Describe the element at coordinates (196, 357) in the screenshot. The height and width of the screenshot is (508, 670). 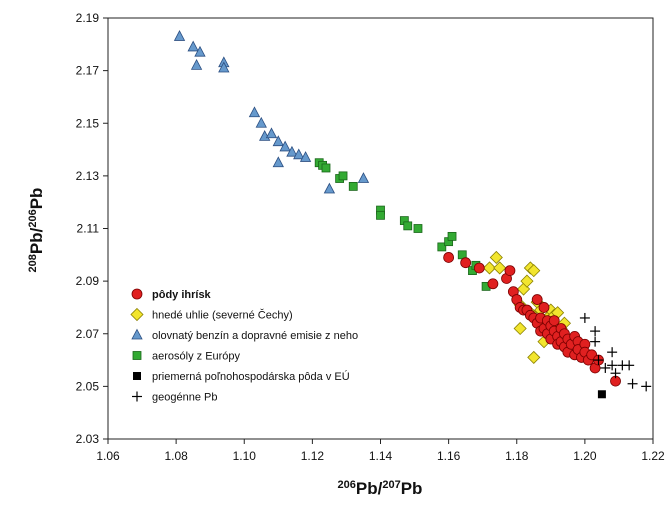
I see `legend-label: aerosóly z Európy` at that location.